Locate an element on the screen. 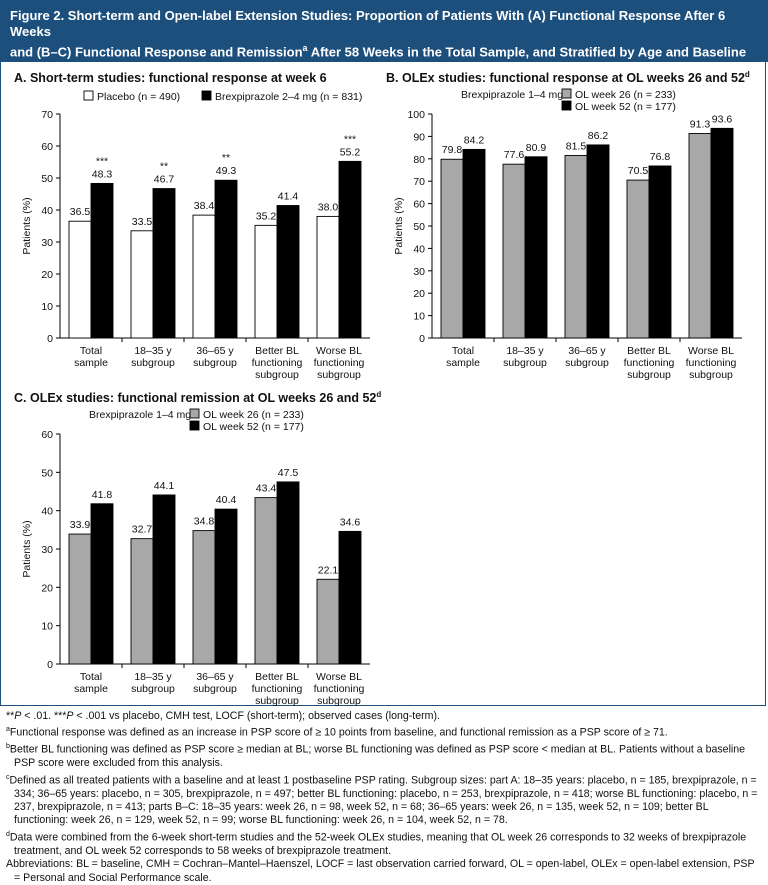 The image size is (768, 885). data-label: 38.0 is located at coordinates (328, 207).